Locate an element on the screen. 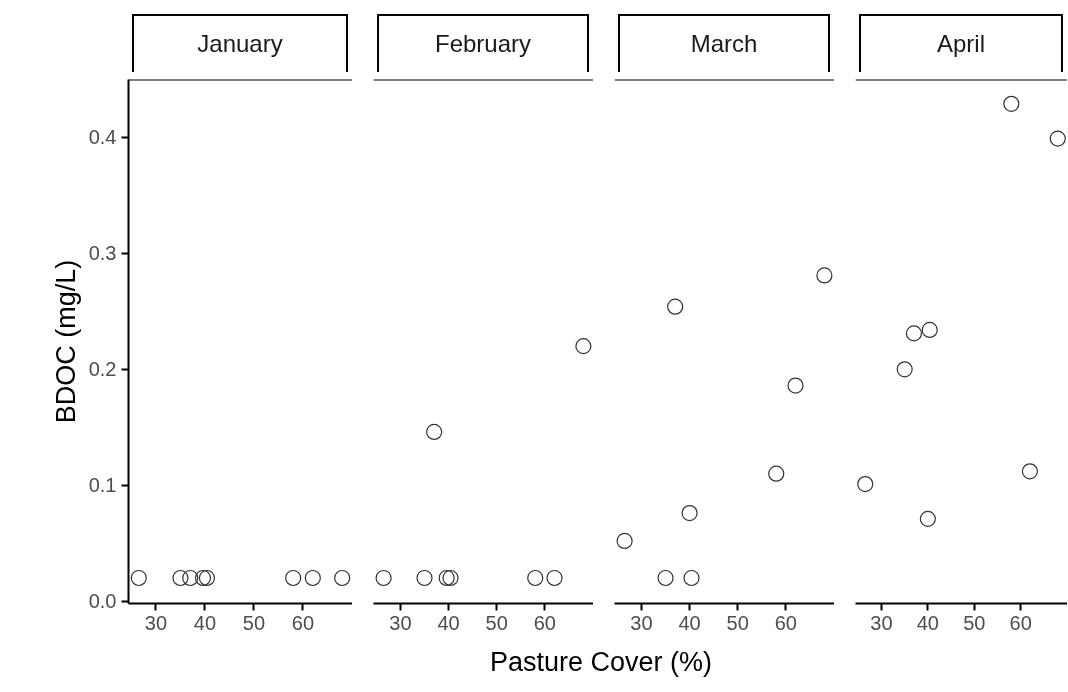 Image resolution: width=1068 pixels, height=692 pixels. y-tick-label: 0.4 is located at coordinates (102, 137).